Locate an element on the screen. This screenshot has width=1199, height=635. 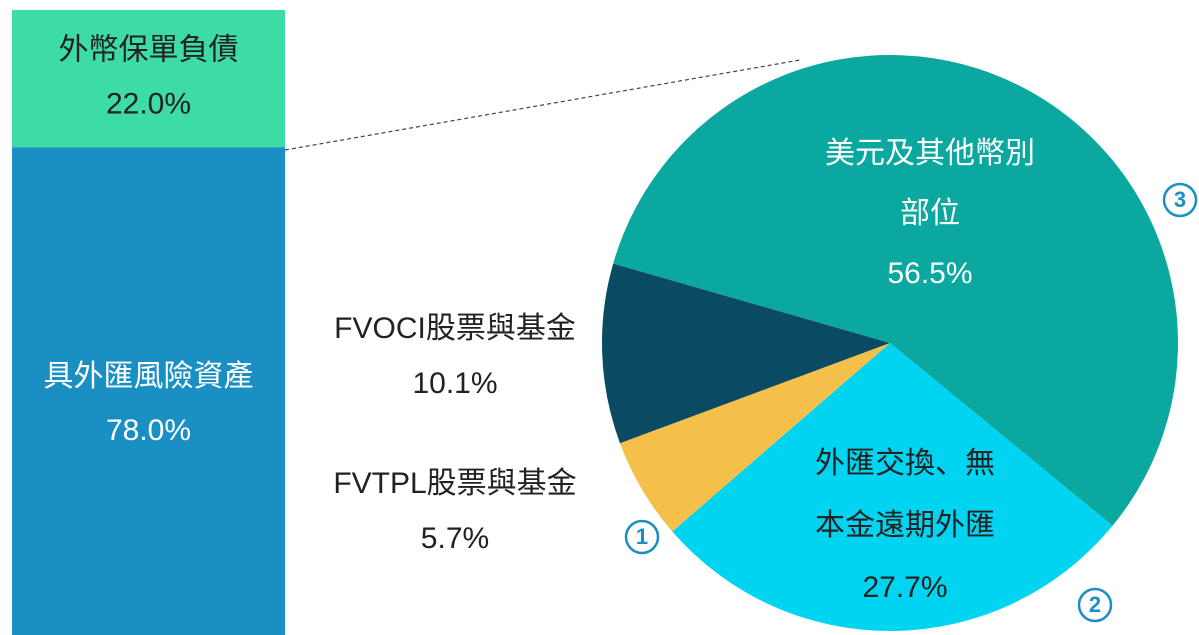
bar-label: 具外匯風險資產 is located at coordinates (149, 376).